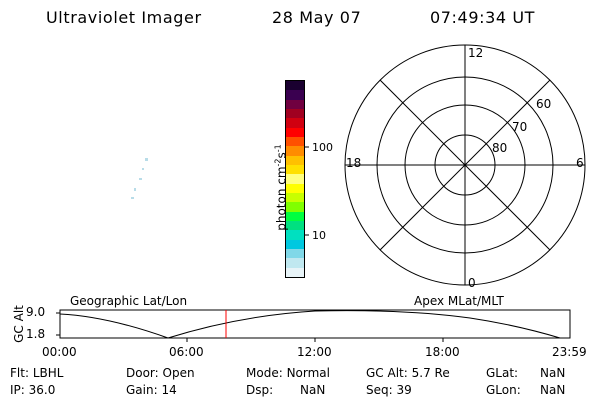  Describe the element at coordinates (472, 283) in the screenshot. I see `polar-label-0: 0` at that location.